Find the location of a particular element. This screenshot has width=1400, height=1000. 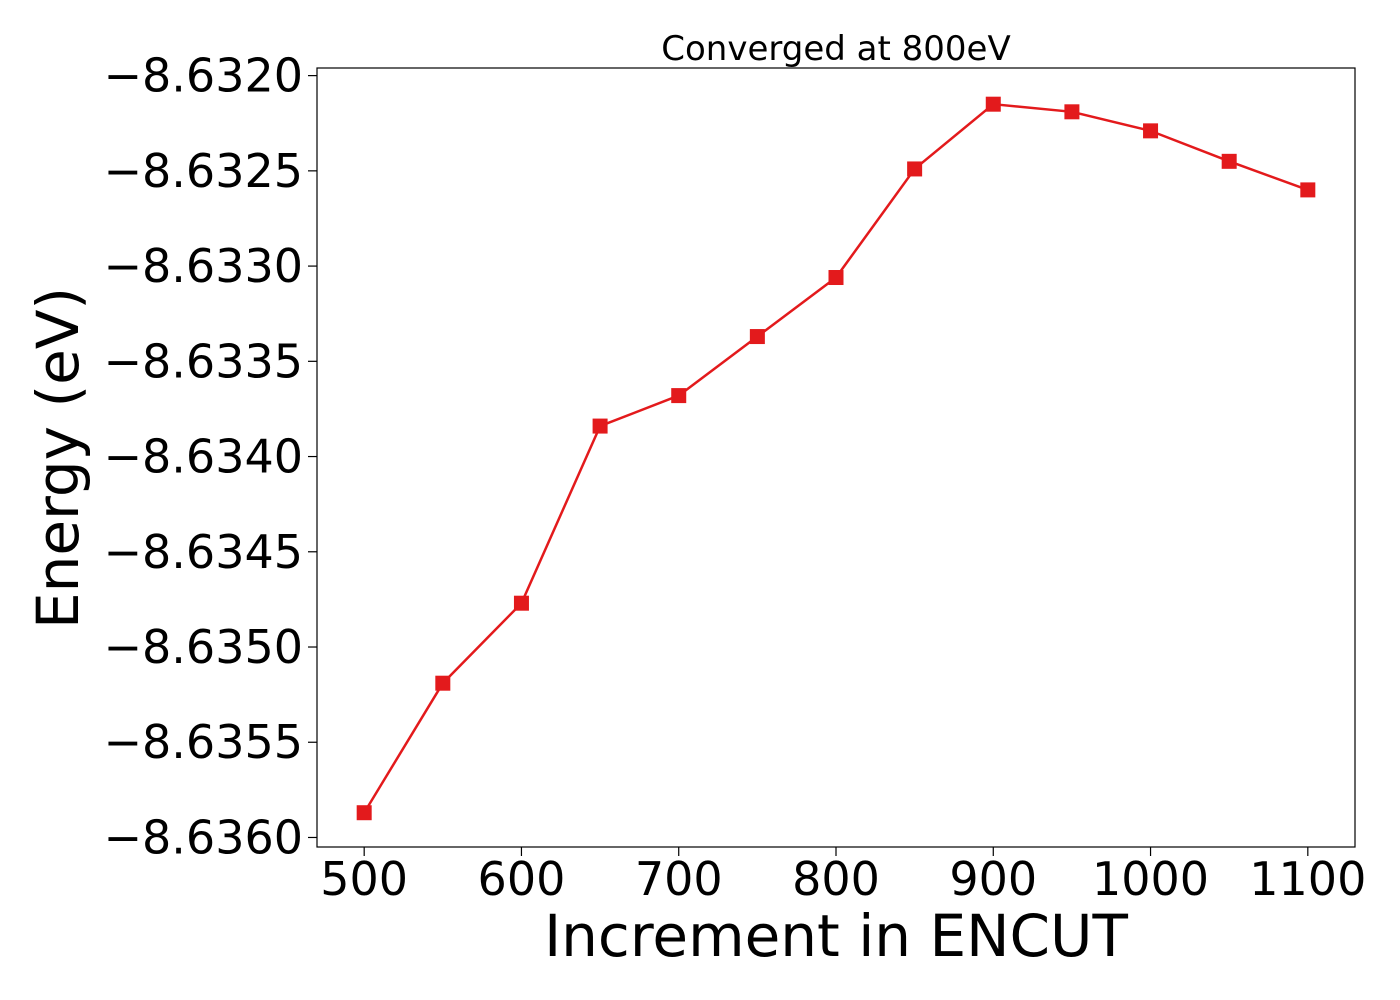

y-tick-label: −8.6335 is located at coordinates (204, 361).